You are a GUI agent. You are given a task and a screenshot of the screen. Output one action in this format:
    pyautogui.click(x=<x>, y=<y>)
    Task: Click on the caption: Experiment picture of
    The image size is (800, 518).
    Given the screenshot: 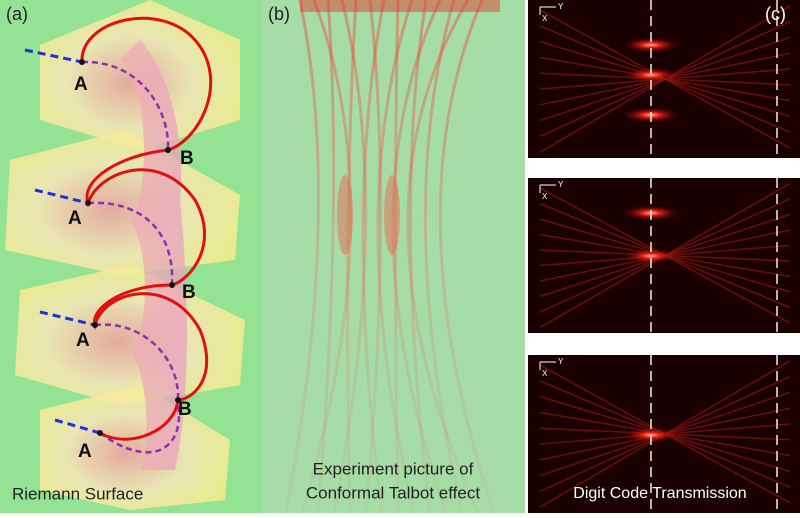 What is the action you would take?
    pyautogui.click(x=393, y=468)
    